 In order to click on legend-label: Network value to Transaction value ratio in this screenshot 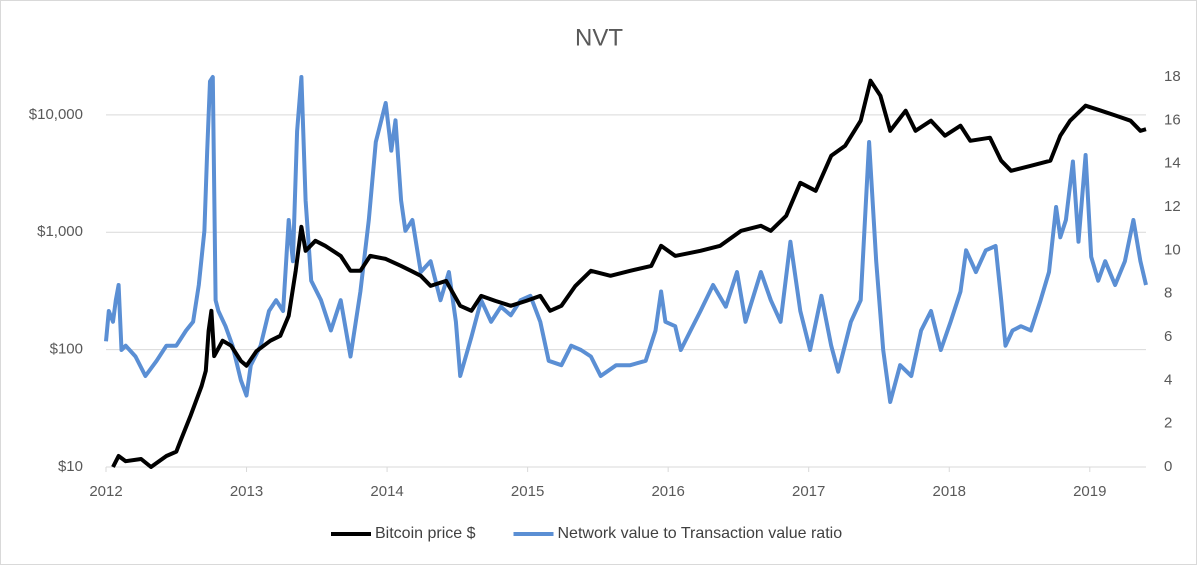, I will do `click(700, 533)`.